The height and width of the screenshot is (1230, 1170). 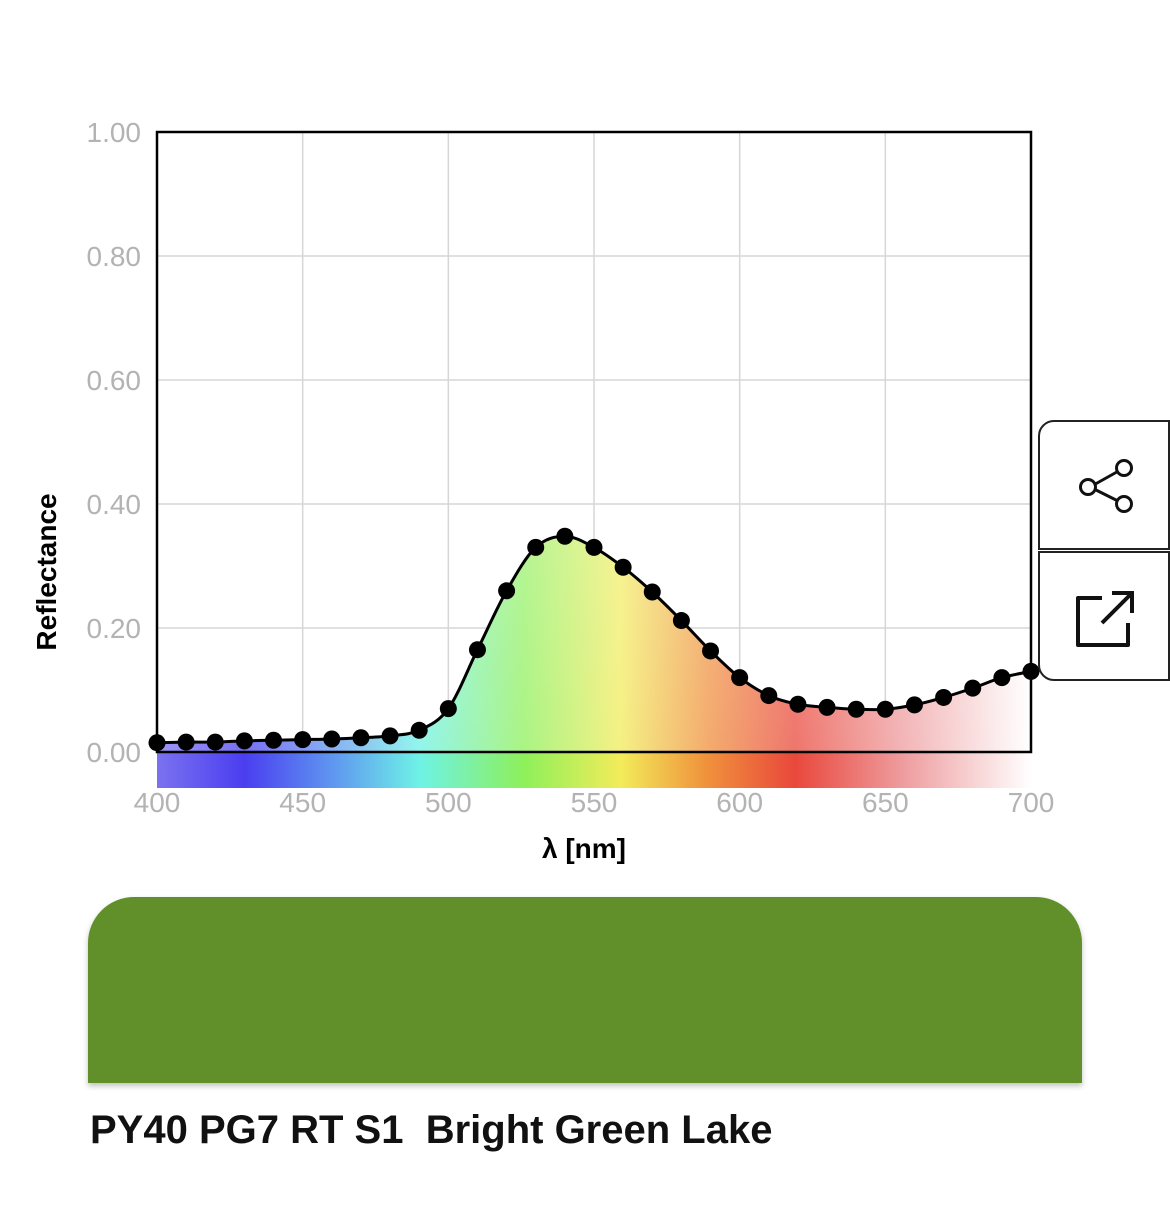 I want to click on y-tick-label: 0.60, so click(x=114, y=380).